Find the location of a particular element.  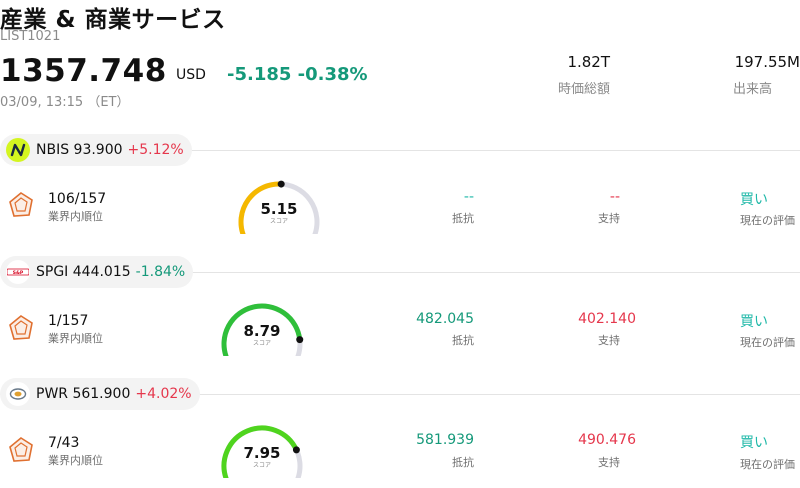

score-value: 5.15 is located at coordinates (279, 209).